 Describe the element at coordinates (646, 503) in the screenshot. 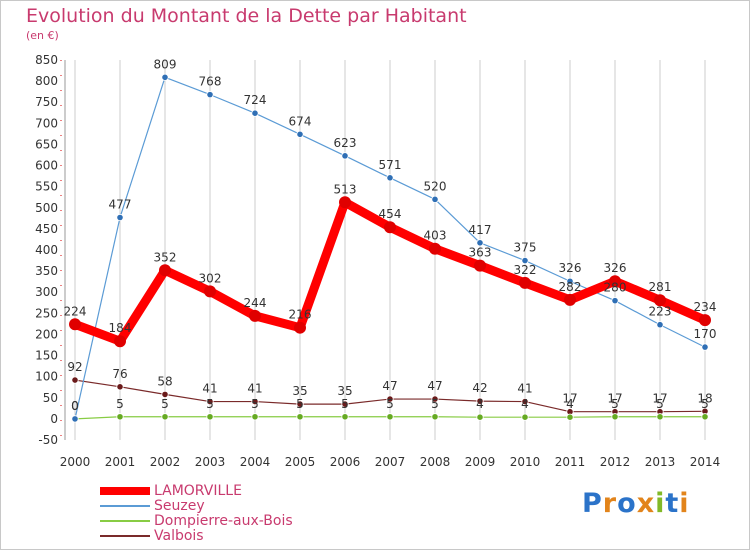

I see `logo-letter: x` at that location.